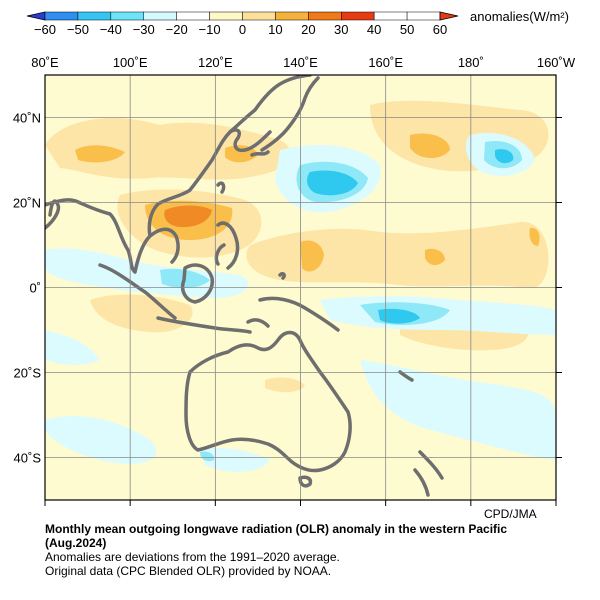 This screenshot has height=600, width=600. What do you see at coordinates (407, 29) in the screenshot?
I see `colorbar-tick-label: 50` at bounding box center [407, 29].